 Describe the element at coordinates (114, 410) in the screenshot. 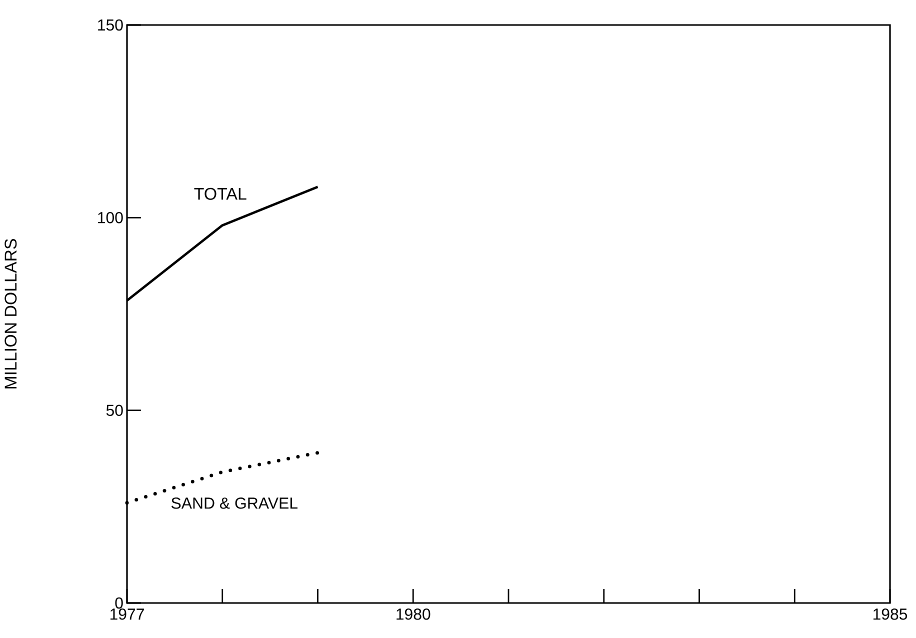

I see `y-tick-label: 50` at that location.